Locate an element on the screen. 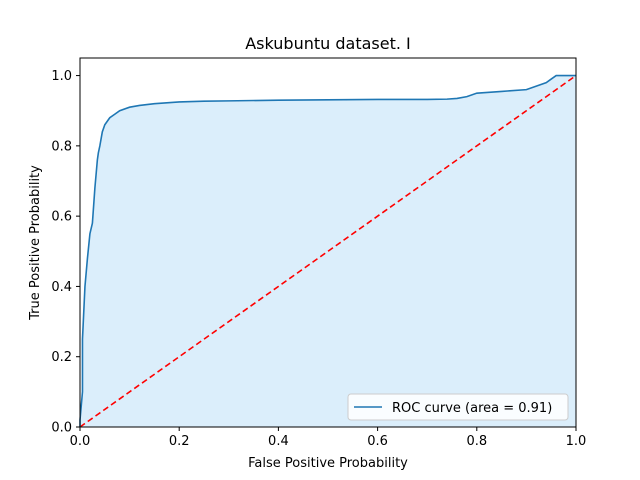 This screenshot has height=480, width=640. x-tick-label: 0.2 is located at coordinates (179, 441).